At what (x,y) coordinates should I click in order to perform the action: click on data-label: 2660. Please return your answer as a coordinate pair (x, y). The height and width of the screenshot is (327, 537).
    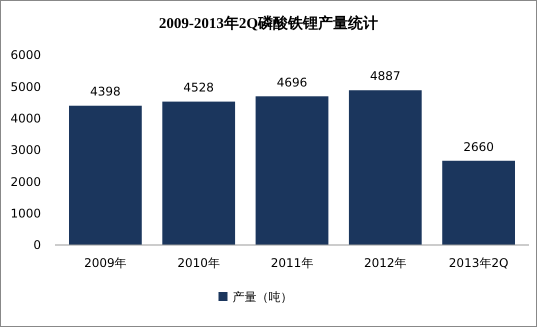
    Looking at the image, I should click on (478, 147).